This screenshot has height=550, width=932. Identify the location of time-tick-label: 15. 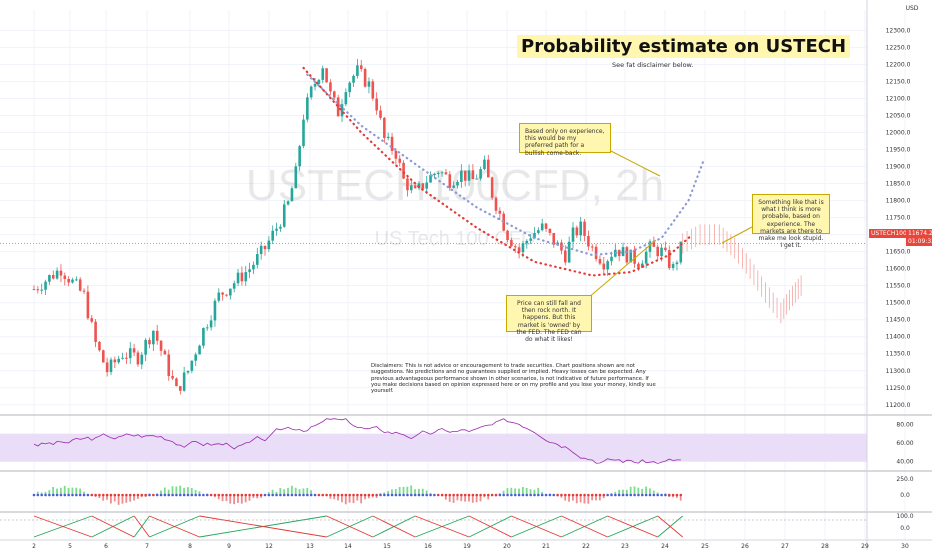
(387, 546).